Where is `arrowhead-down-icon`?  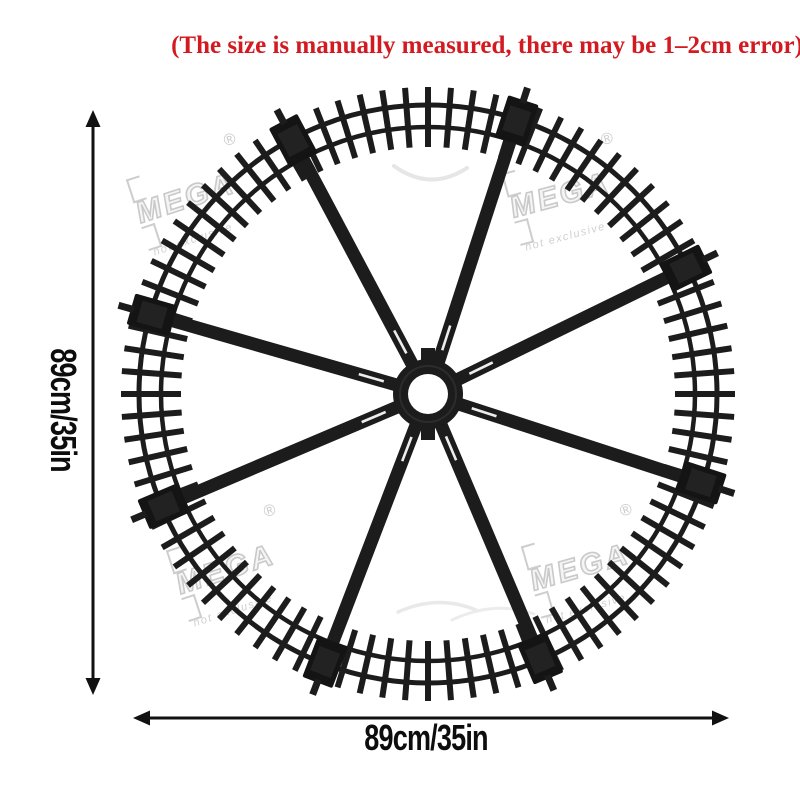 arrowhead-down-icon is located at coordinates (93, 686).